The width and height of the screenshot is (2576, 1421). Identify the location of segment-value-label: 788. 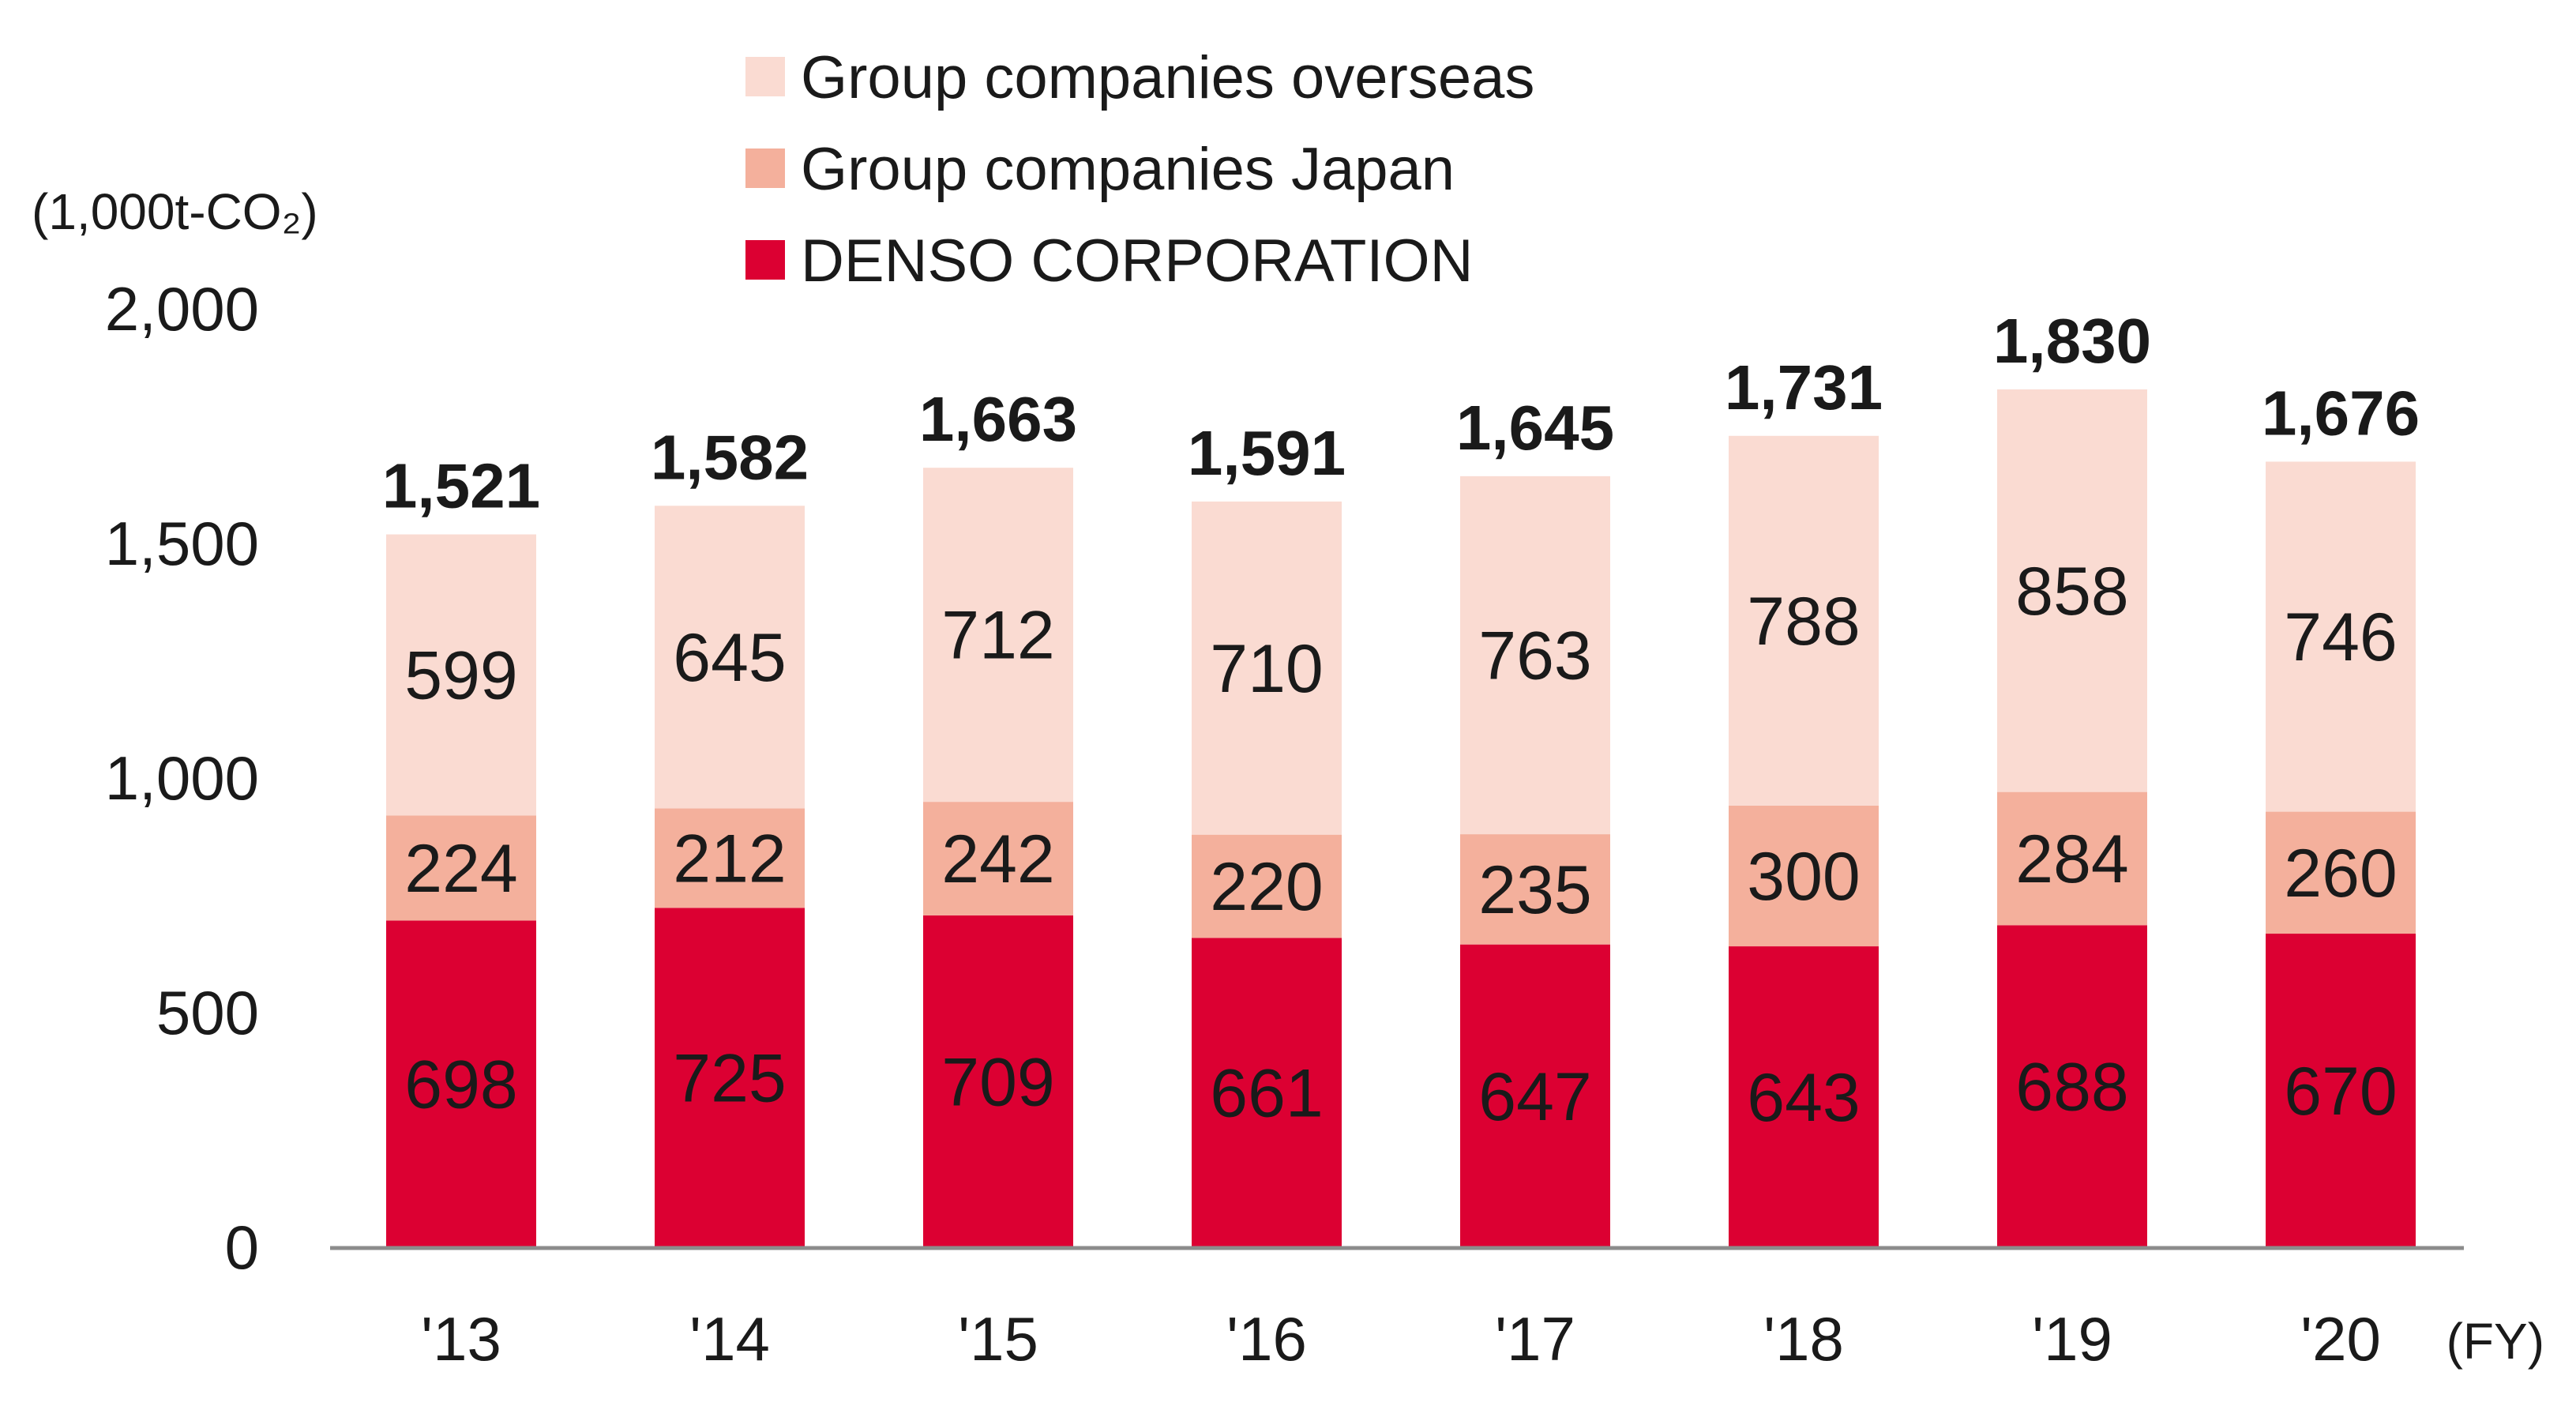
(1804, 622).